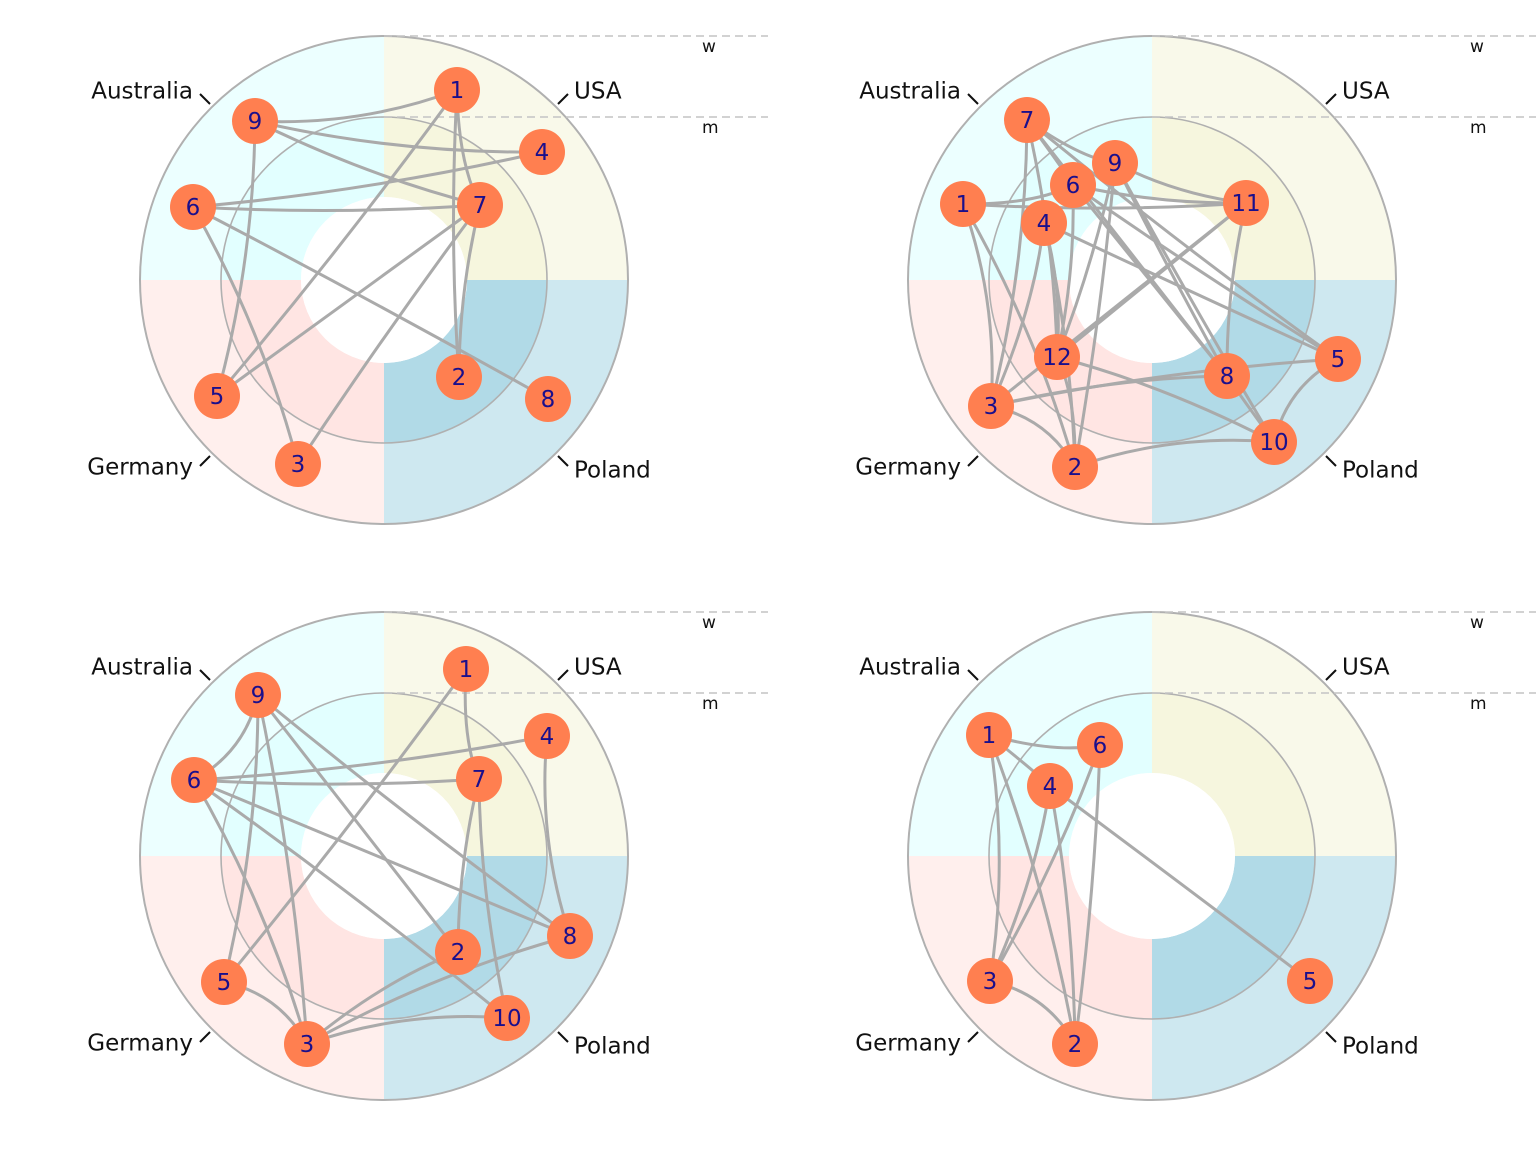 The width and height of the screenshot is (1536, 1152). What do you see at coordinates (910, 92) in the screenshot?
I see `sector-label-australia: Australia` at bounding box center [910, 92].